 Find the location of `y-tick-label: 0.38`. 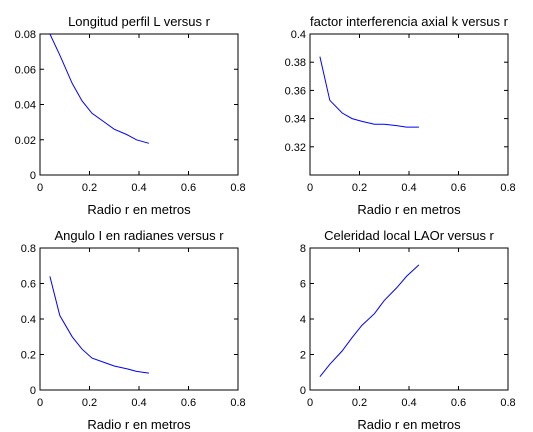

y-tick-label: 0.38 is located at coordinates (295, 63).